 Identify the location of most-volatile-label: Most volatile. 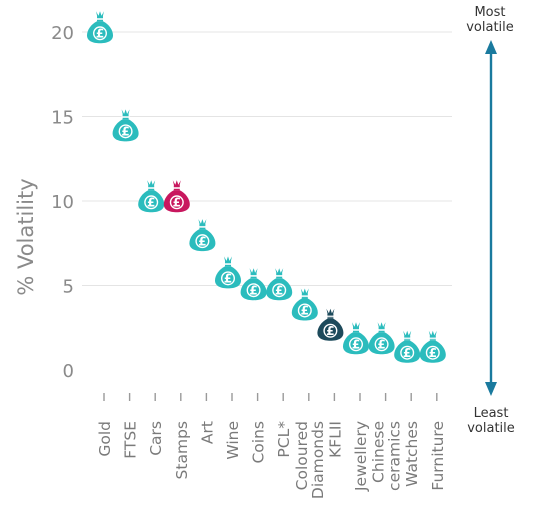
(490, 20).